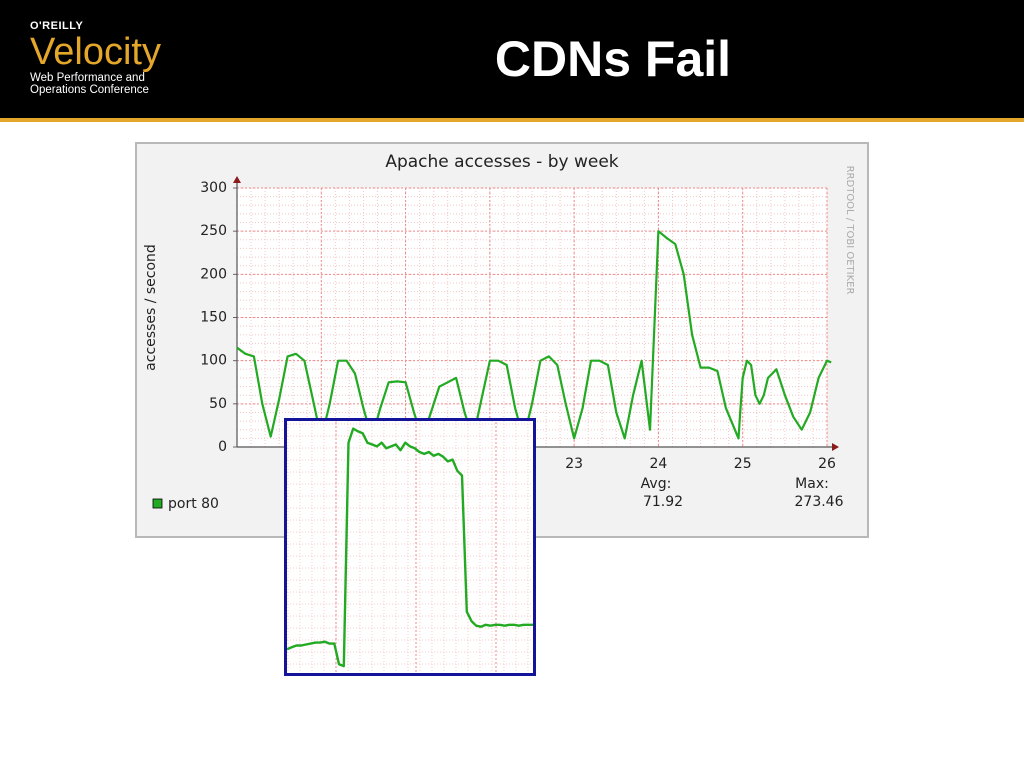 Image resolution: width=1024 pixels, height=768 pixels. I want to click on logo-tagline-2: Operations Conference, so click(89, 90).